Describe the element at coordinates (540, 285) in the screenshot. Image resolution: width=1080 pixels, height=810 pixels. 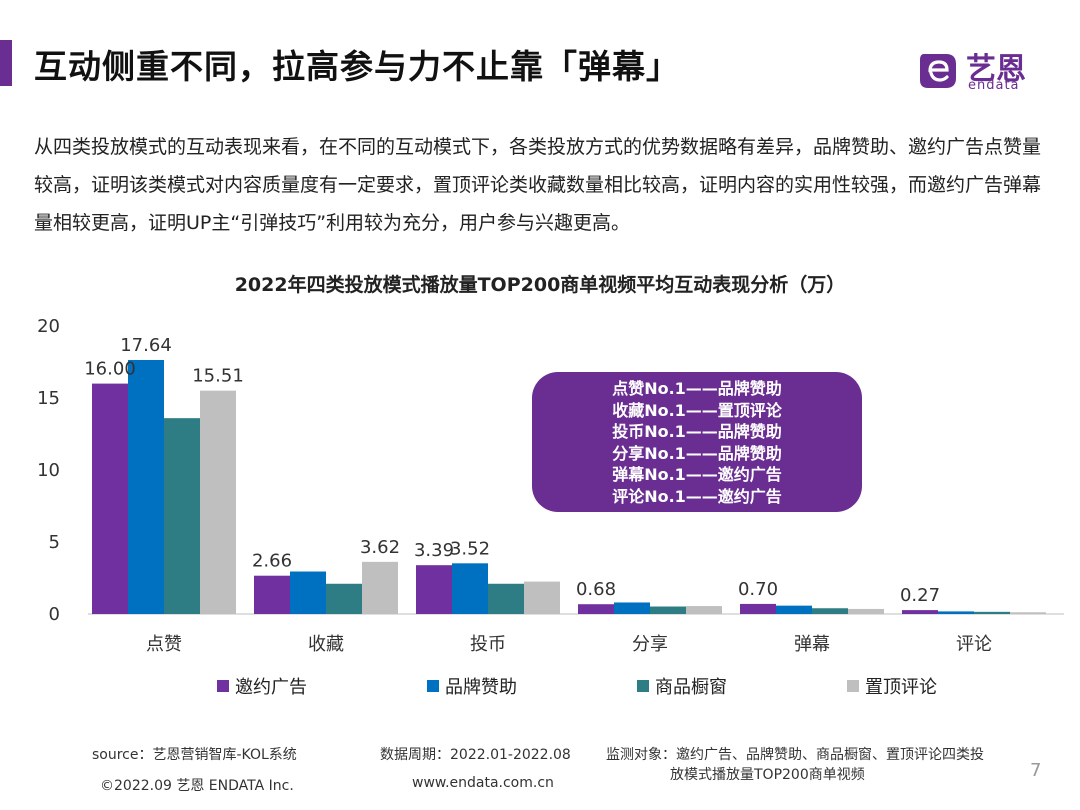
I see `chart-title: 2022年四类投放模式播放量TOP200商单视频平均互动表现分析（万）` at that location.